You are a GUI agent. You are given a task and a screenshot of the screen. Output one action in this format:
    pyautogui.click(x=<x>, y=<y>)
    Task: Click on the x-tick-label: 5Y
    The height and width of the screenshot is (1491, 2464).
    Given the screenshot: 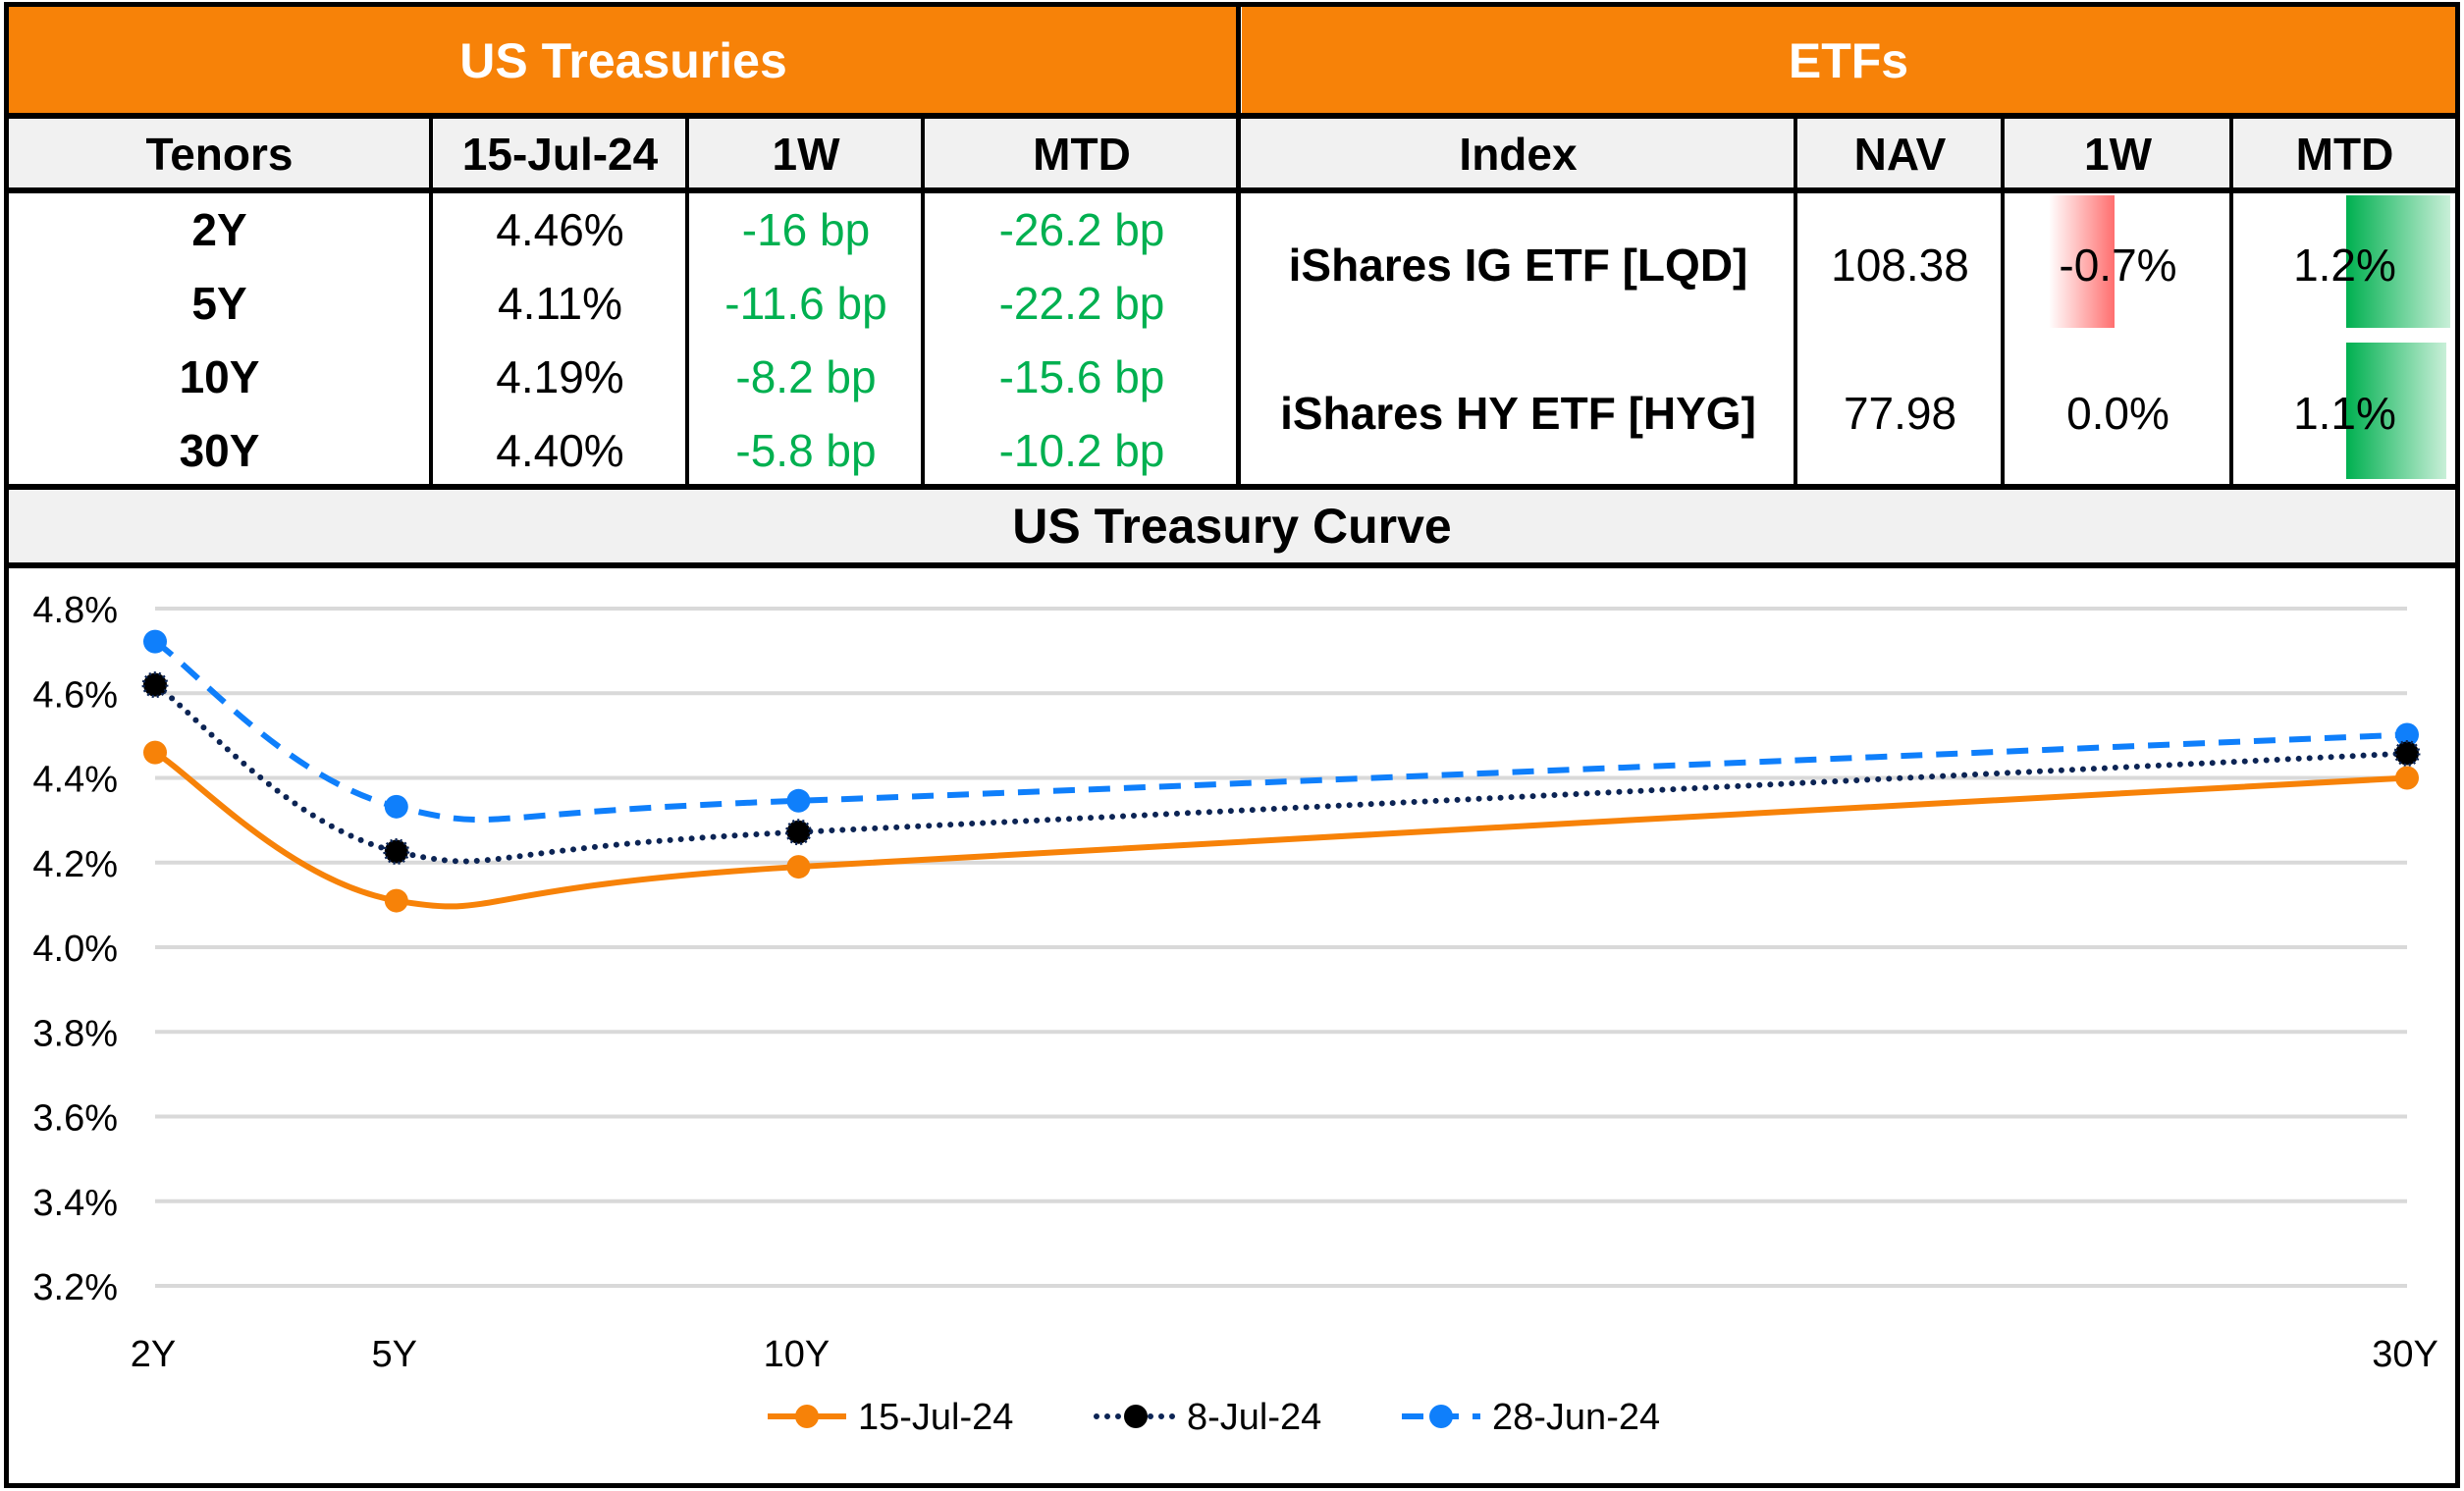 What is the action you would take?
    pyautogui.click(x=394, y=1354)
    